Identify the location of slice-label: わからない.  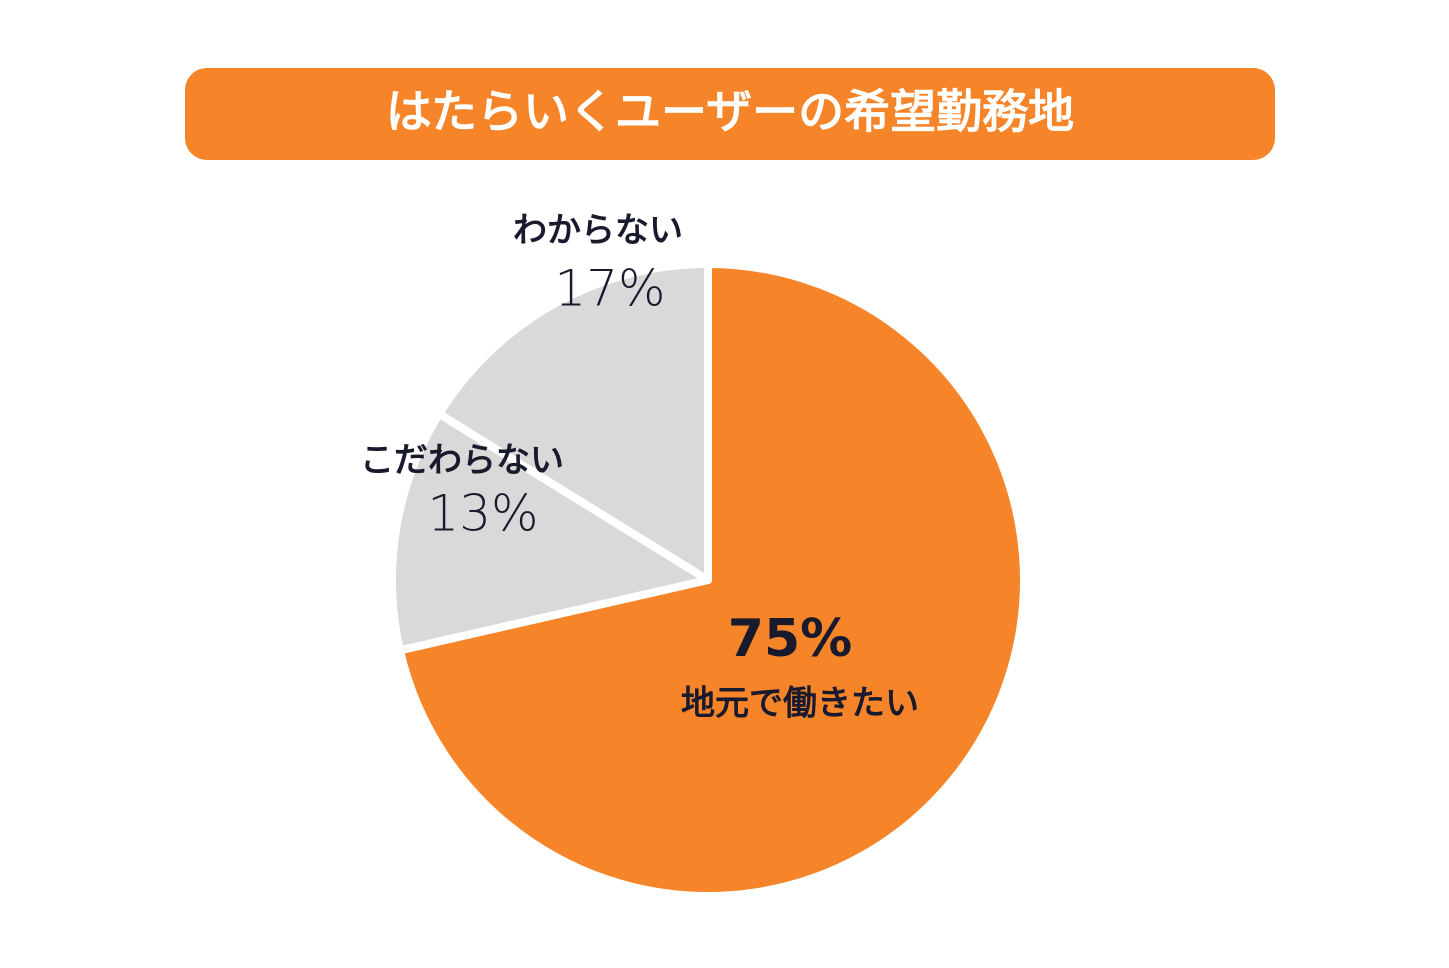
(598, 231).